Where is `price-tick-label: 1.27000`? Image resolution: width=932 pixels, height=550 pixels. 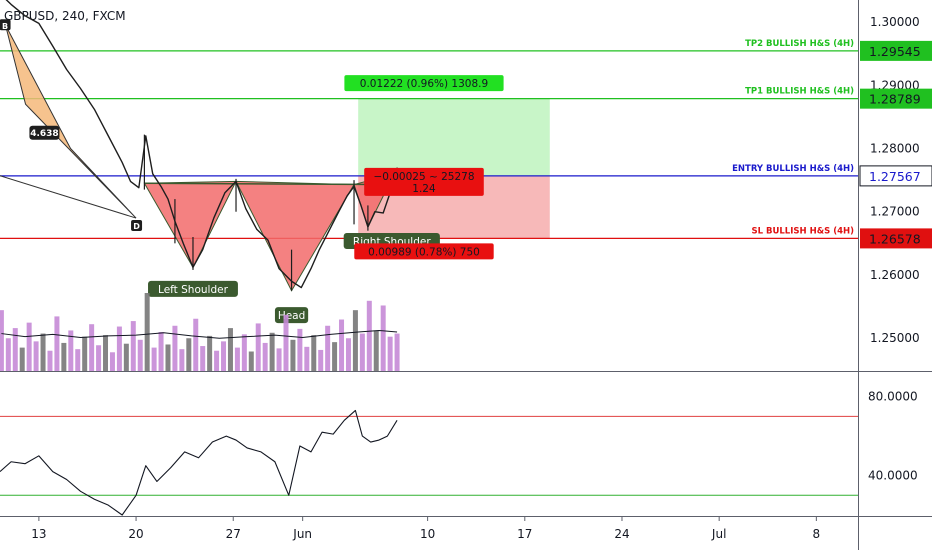 price-tick-label: 1.27000 is located at coordinates (895, 212).